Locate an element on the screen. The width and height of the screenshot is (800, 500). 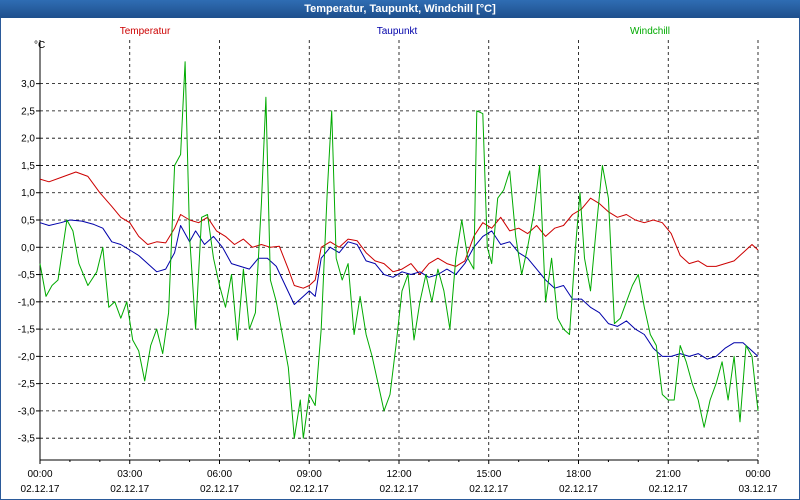
y-tick-label: -2,5 is located at coordinates (27, 384).